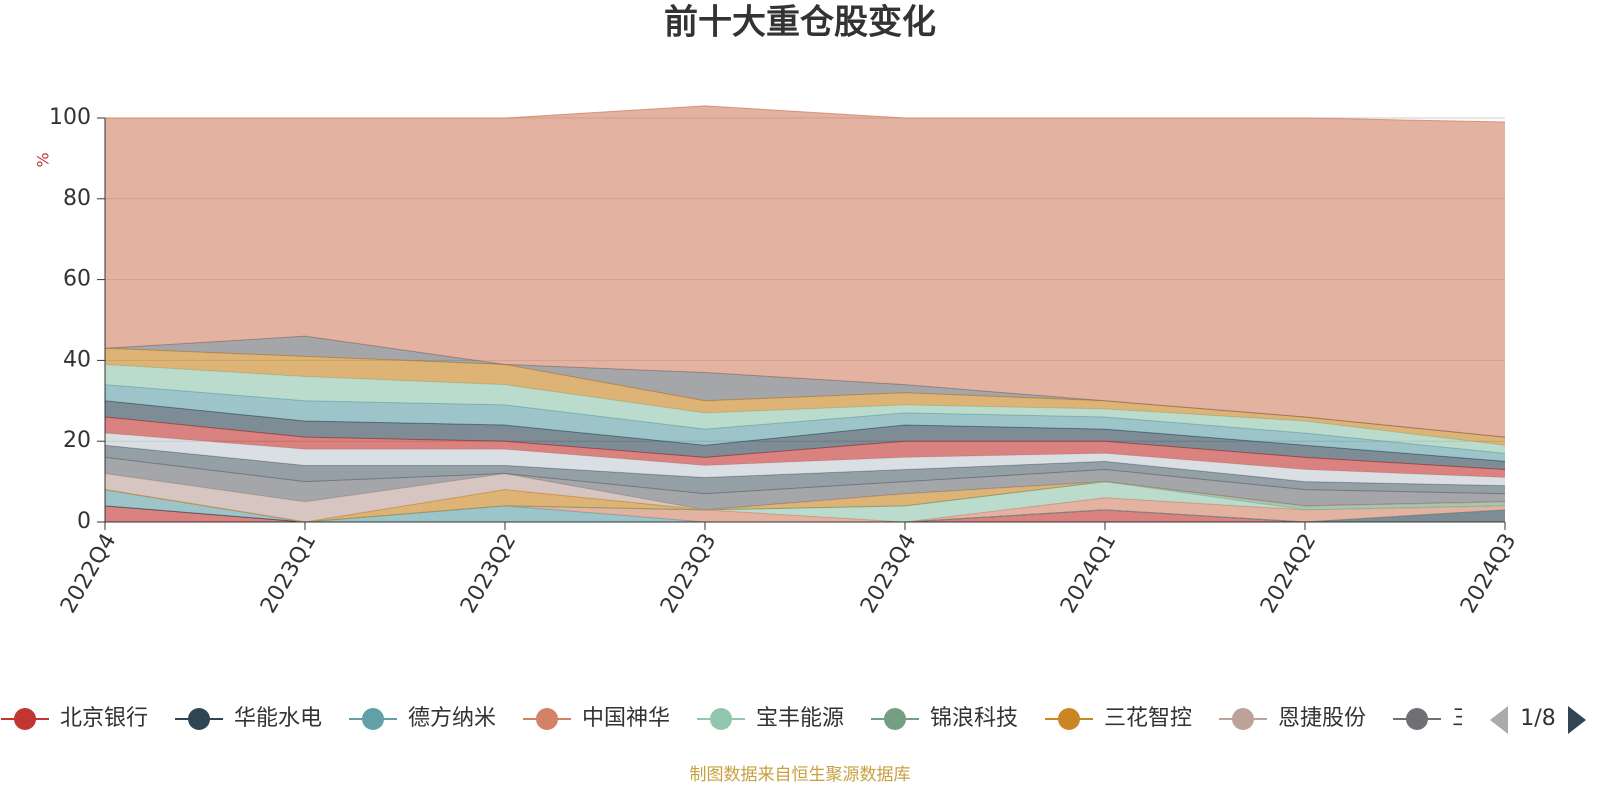 The image size is (1600, 804). Describe the element at coordinates (800, 775) in the screenshot. I see `source-note: 制图数据来自恒生聚源数据库` at that location.